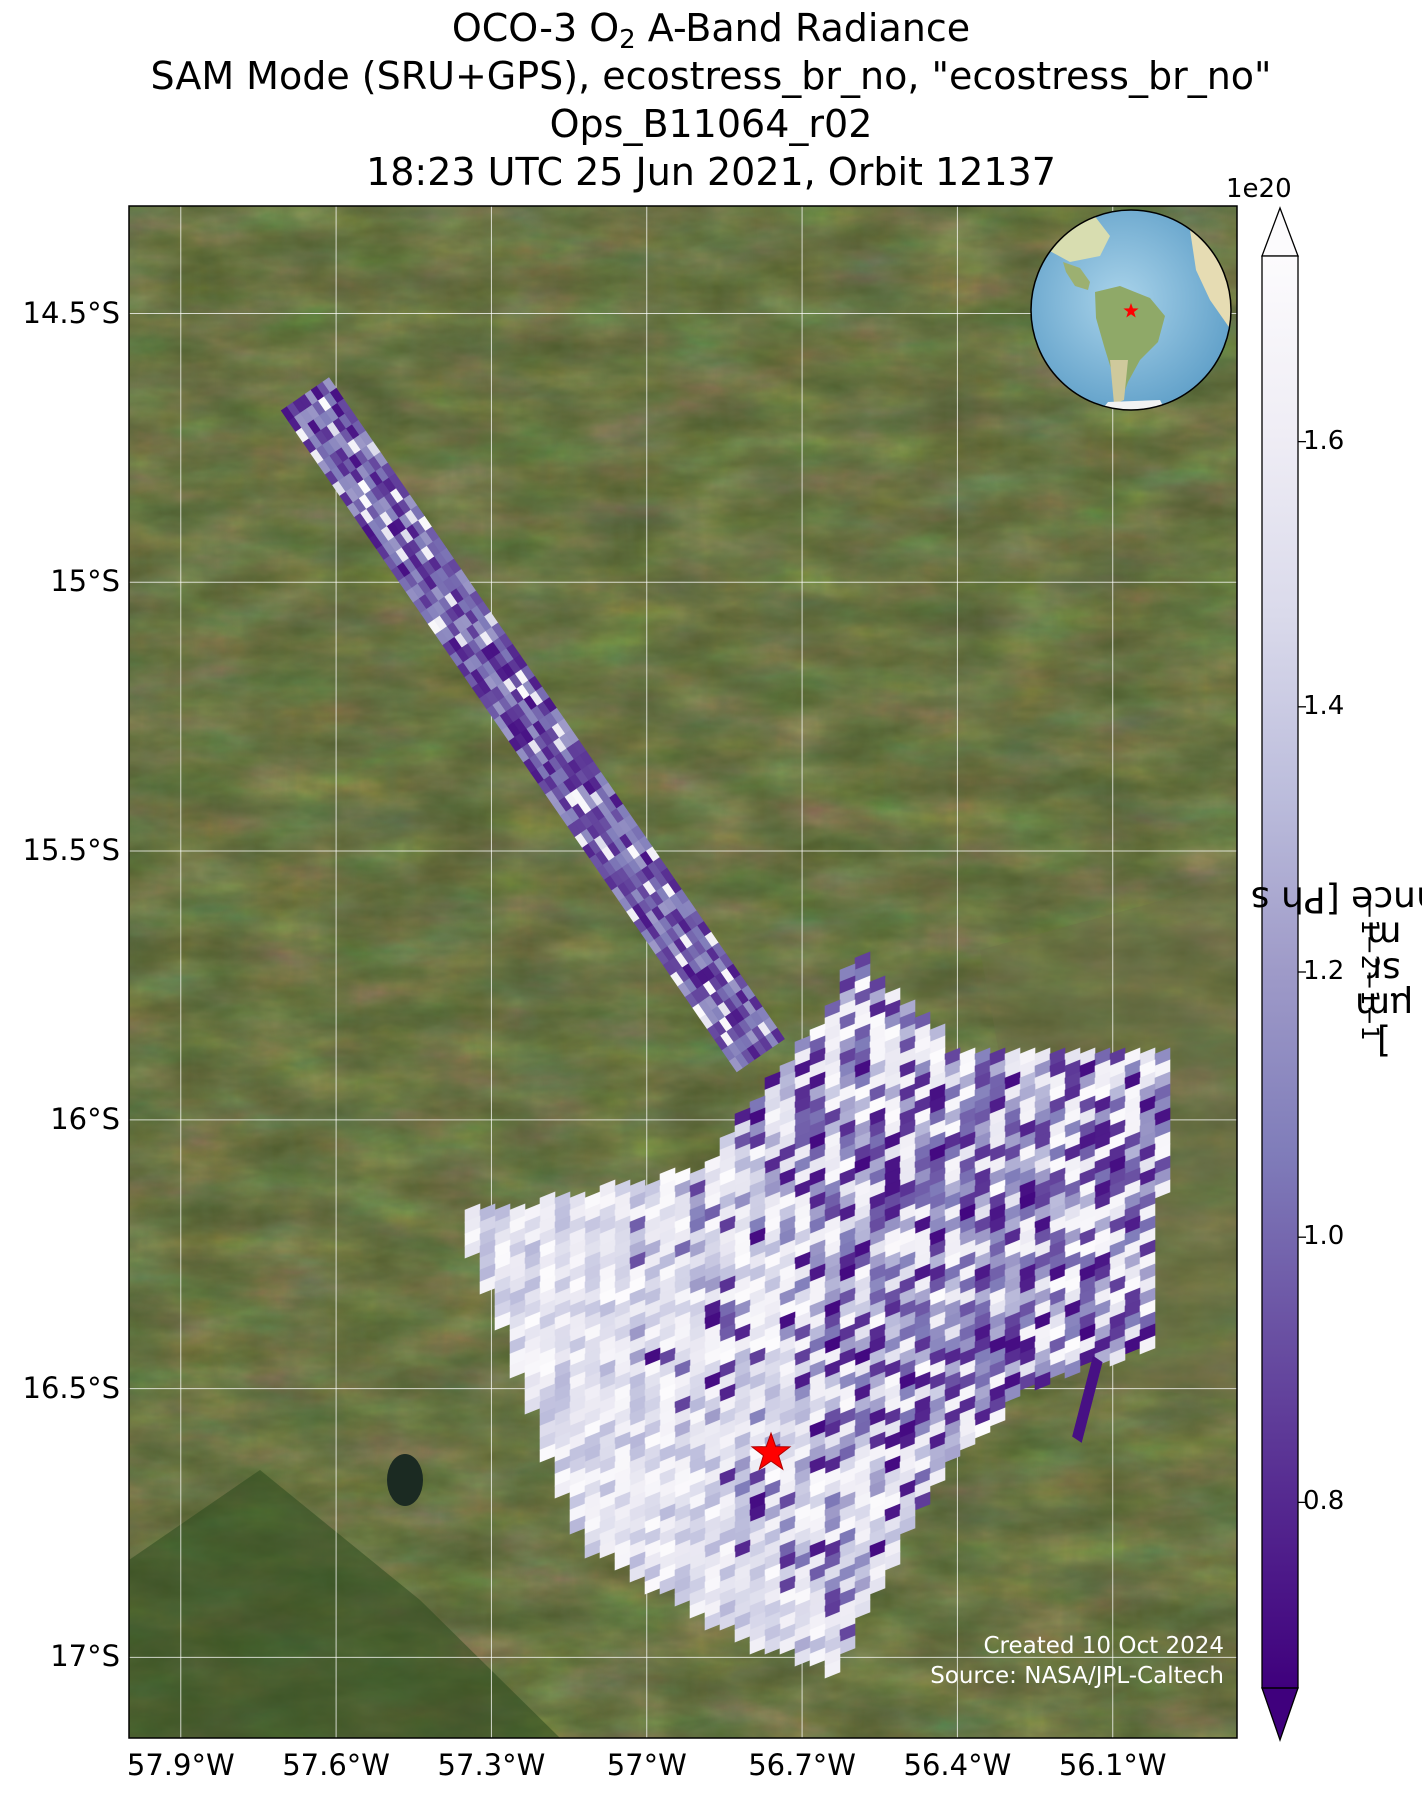 This screenshot has height=1796, width=1422. Describe the element at coordinates (1103, 1646) in the screenshot. I see `credit-created: Created 10 Oct 2024` at that location.